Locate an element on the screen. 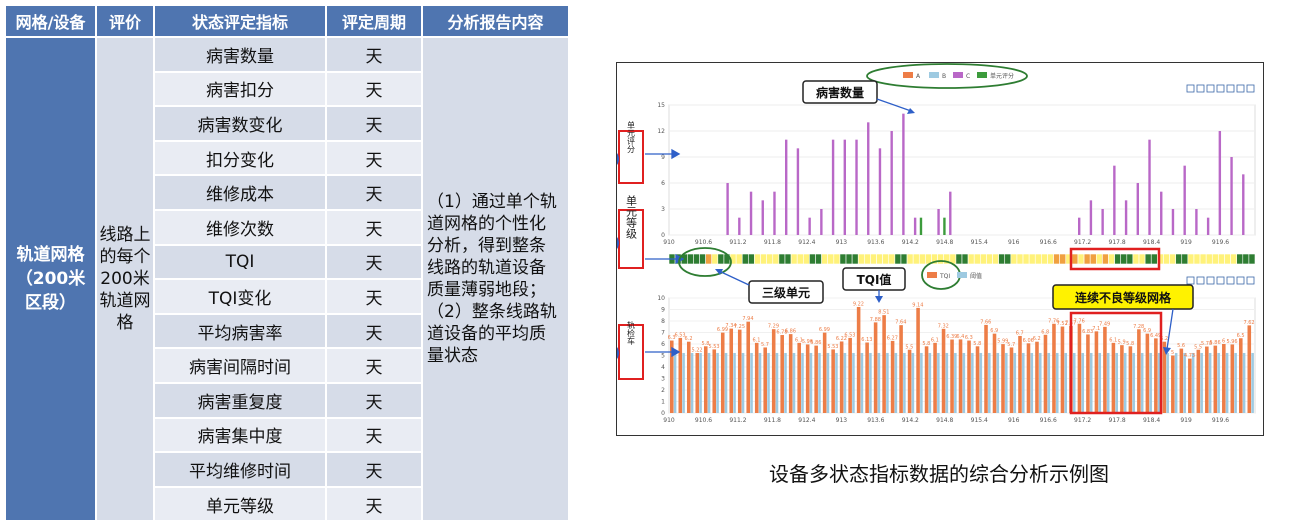 The height and width of the screenshot is (528, 1302). bar-chart-icon is located at coordinates (1240, 88).